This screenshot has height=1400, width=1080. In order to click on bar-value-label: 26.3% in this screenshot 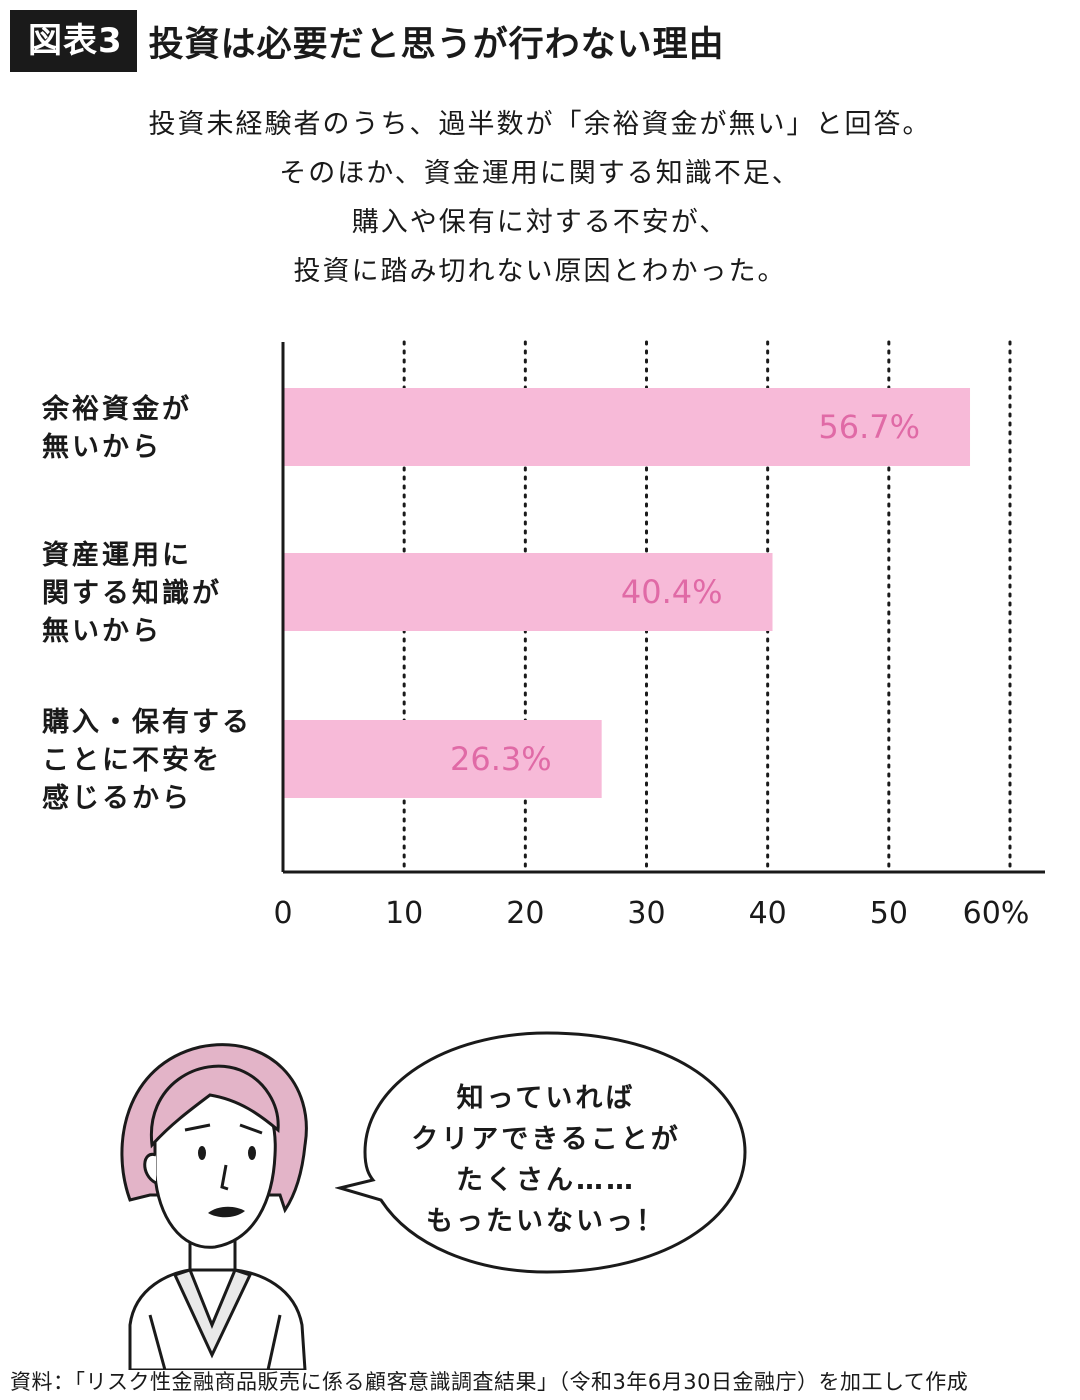, I will do `click(501, 759)`.